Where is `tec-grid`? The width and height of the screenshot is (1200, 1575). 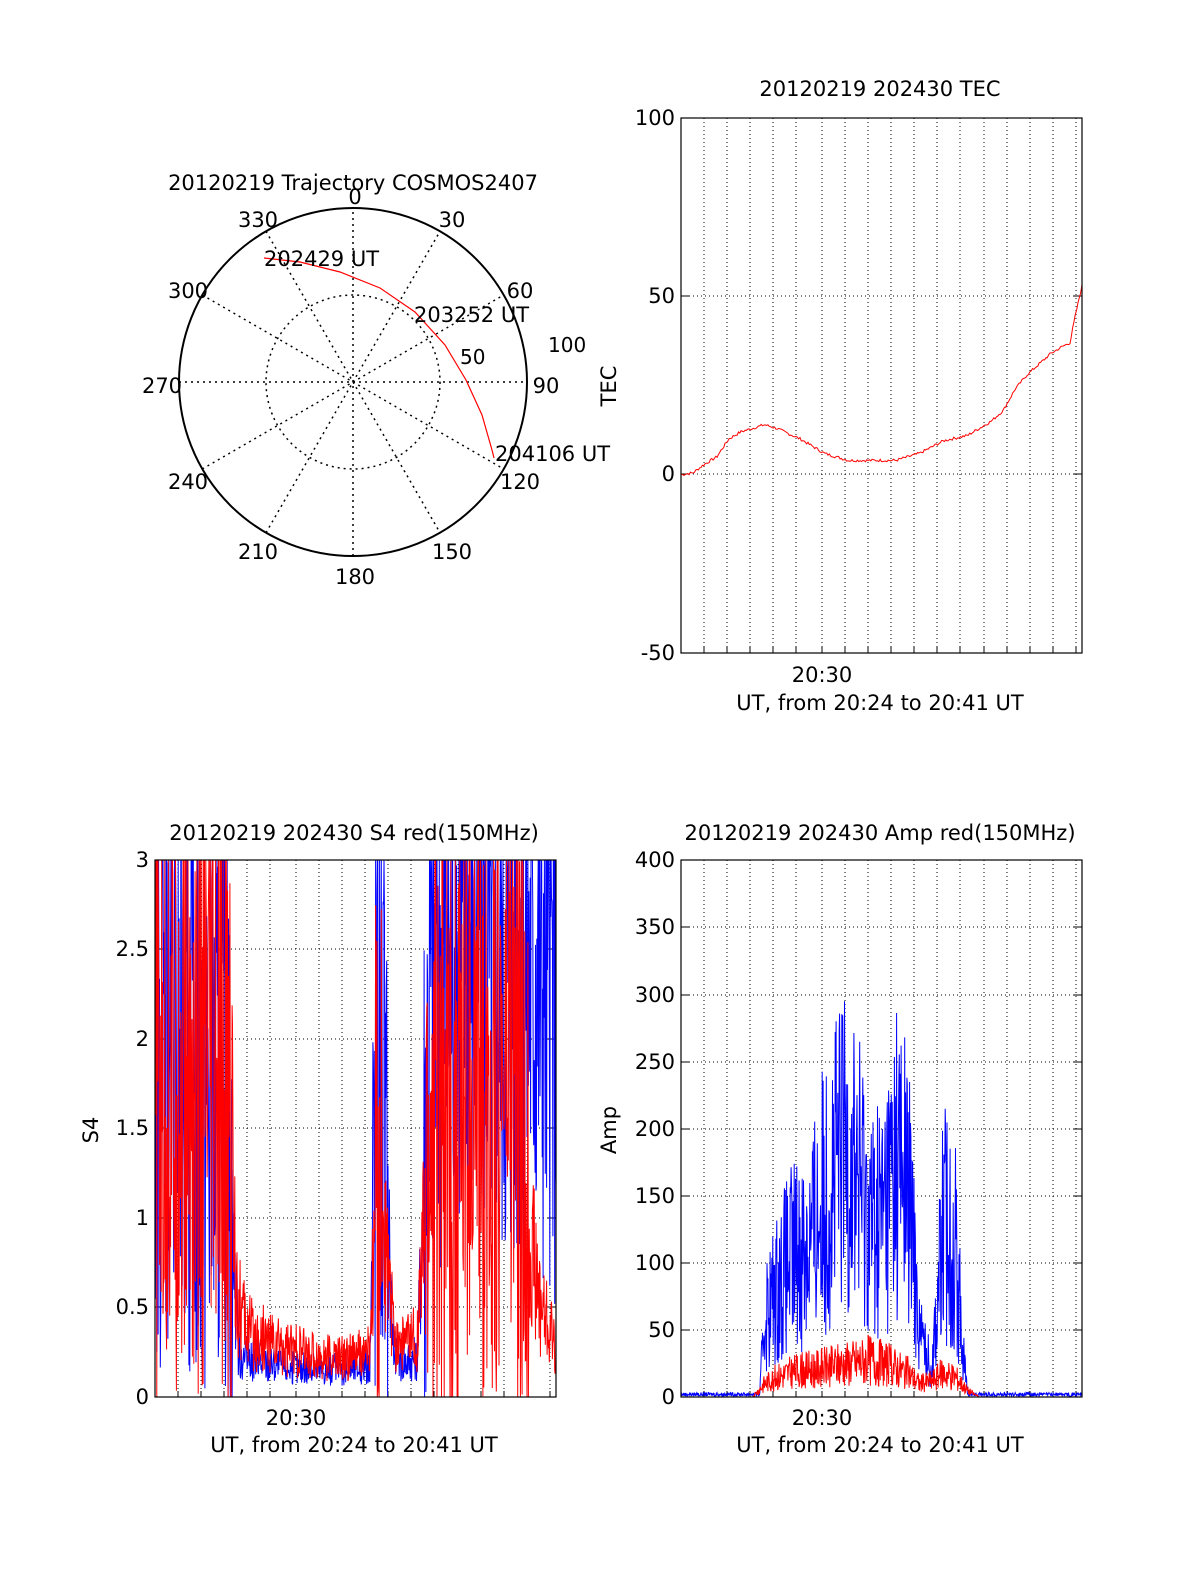 tec-grid is located at coordinates (881, 385).